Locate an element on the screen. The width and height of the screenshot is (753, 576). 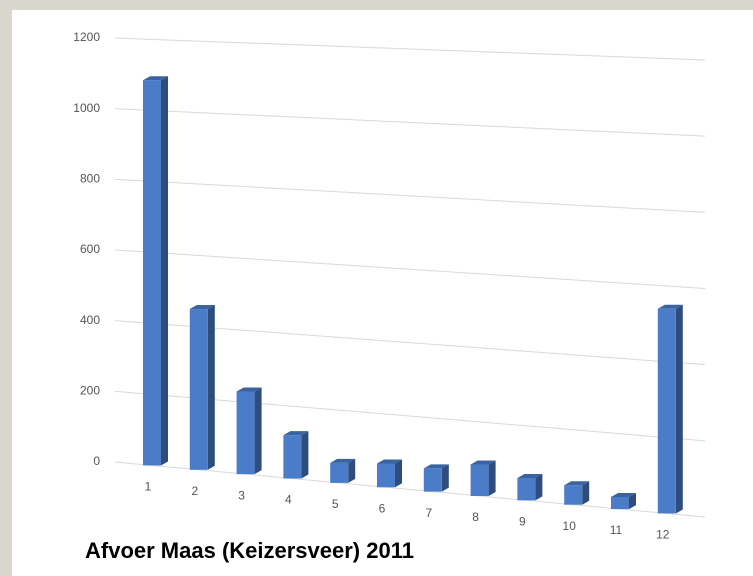
y-tick-label: 1200 is located at coordinates (86, 37).